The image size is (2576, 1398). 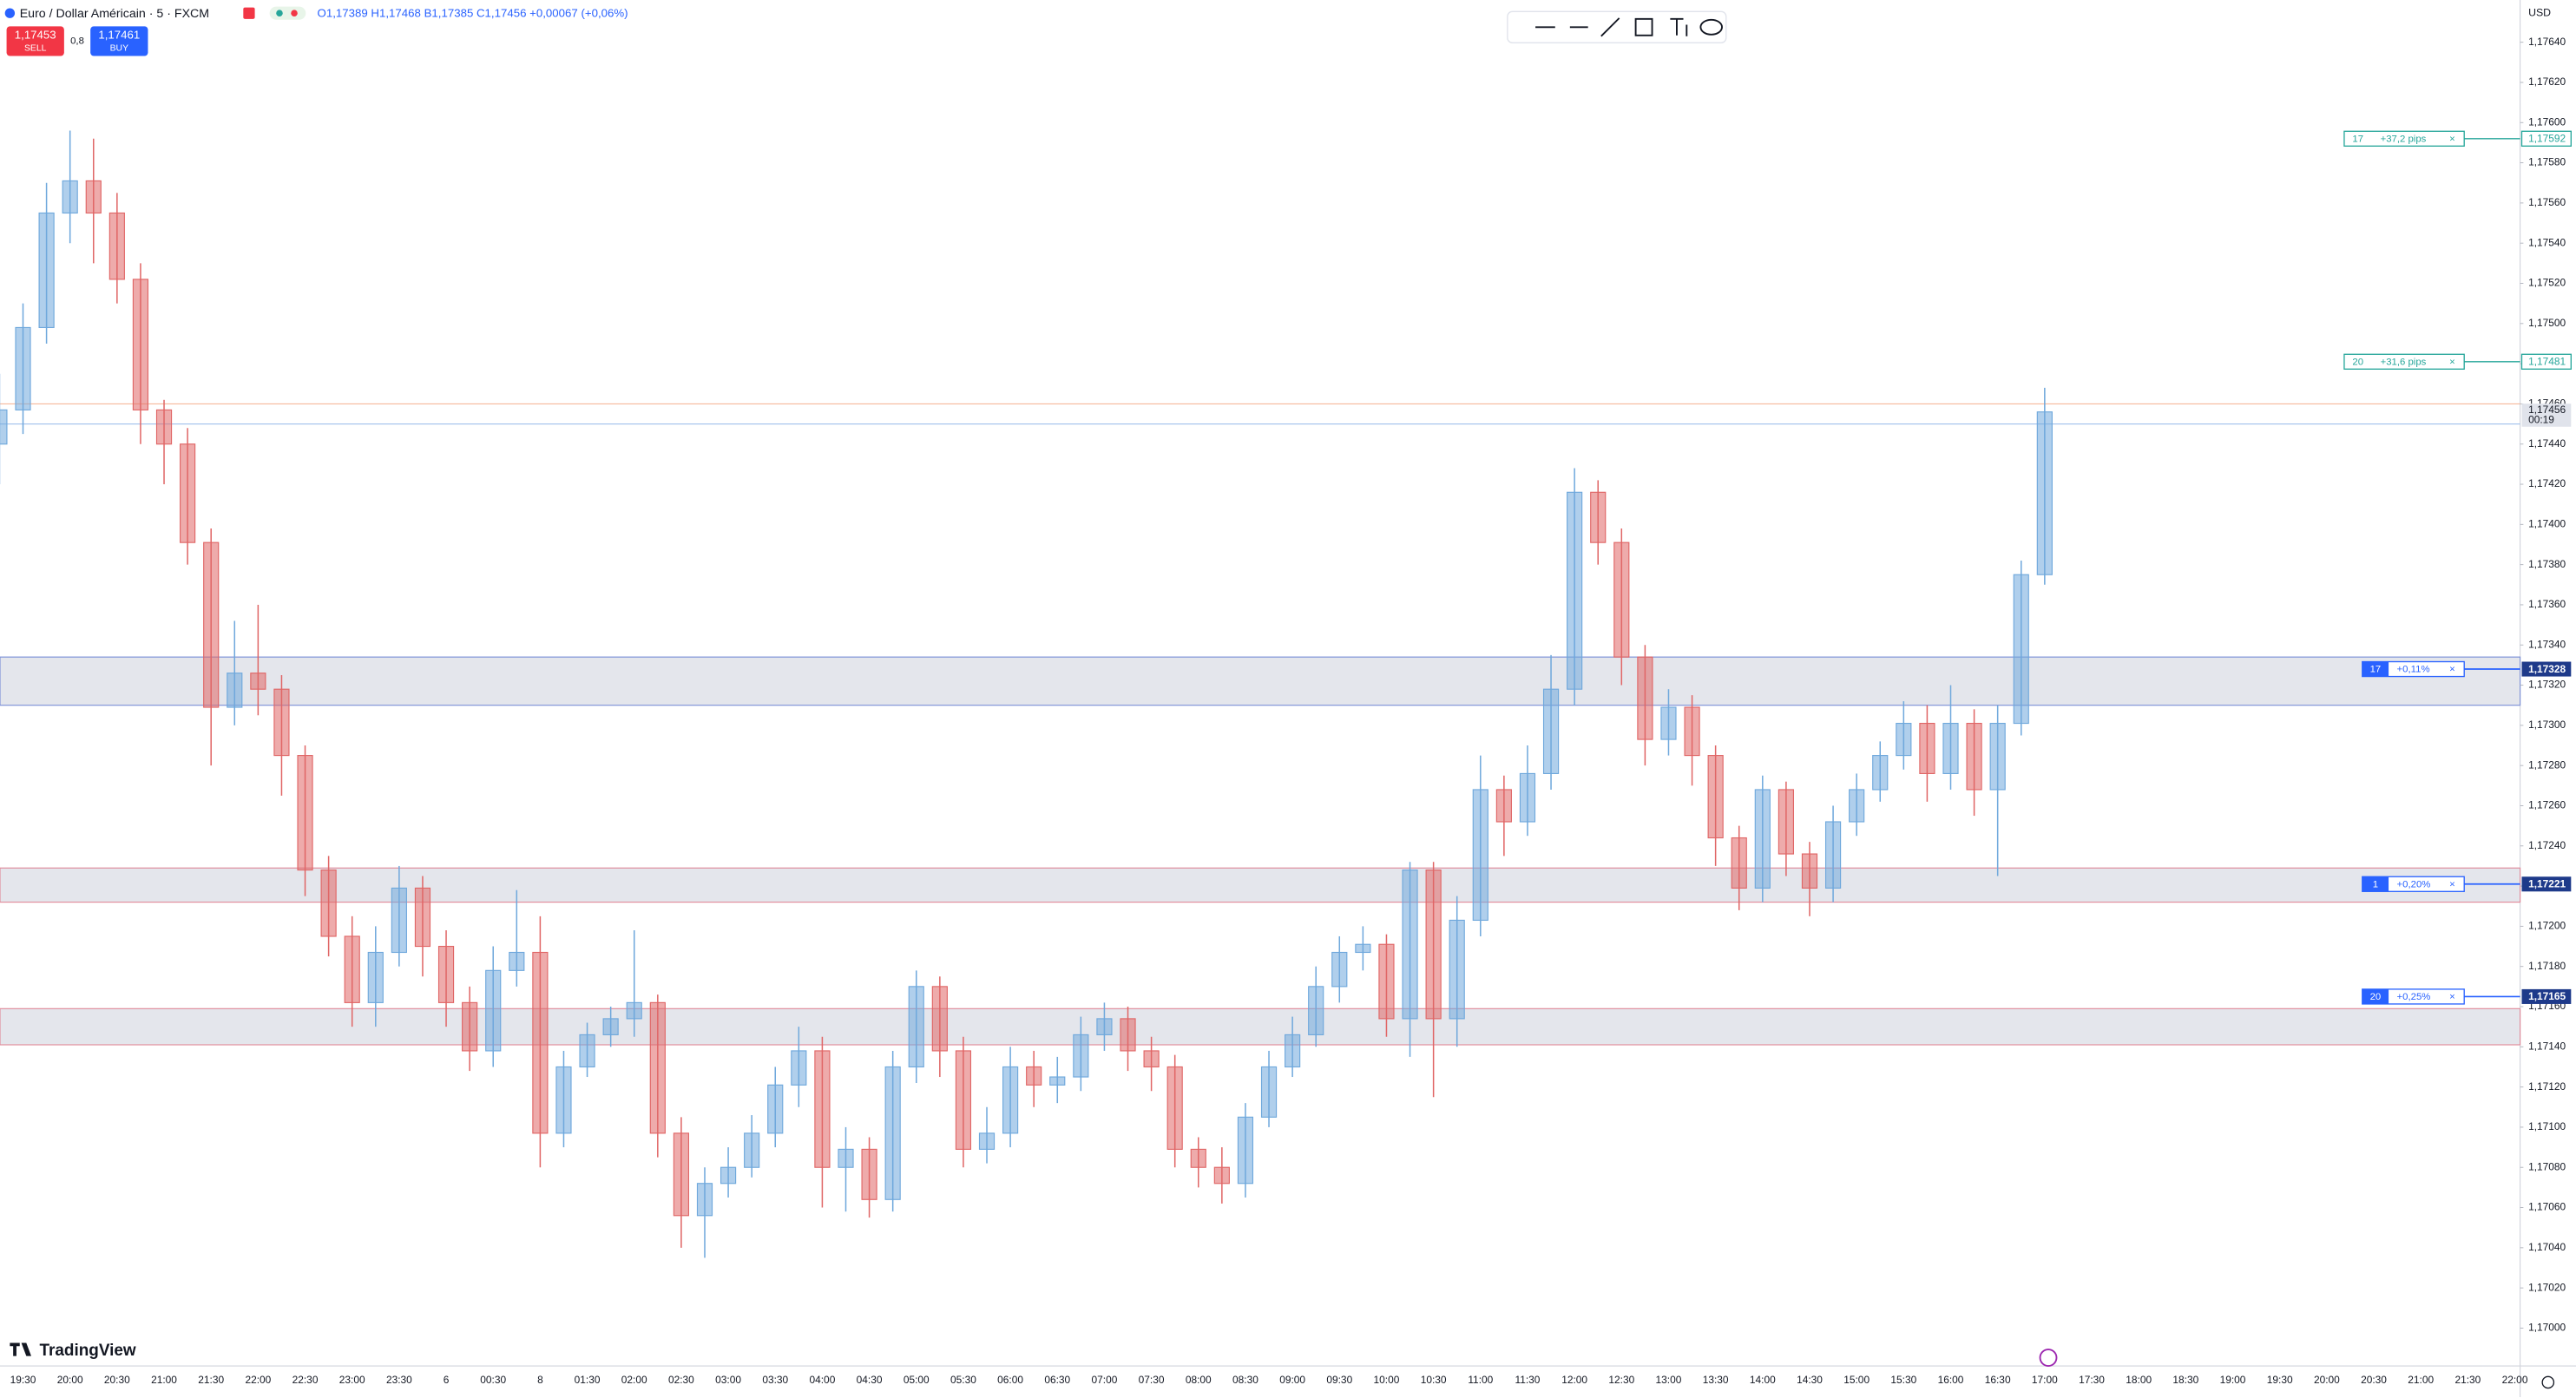 What do you see at coordinates (634, 1380) in the screenshot?
I see `x-tick-label: 02:00` at bounding box center [634, 1380].